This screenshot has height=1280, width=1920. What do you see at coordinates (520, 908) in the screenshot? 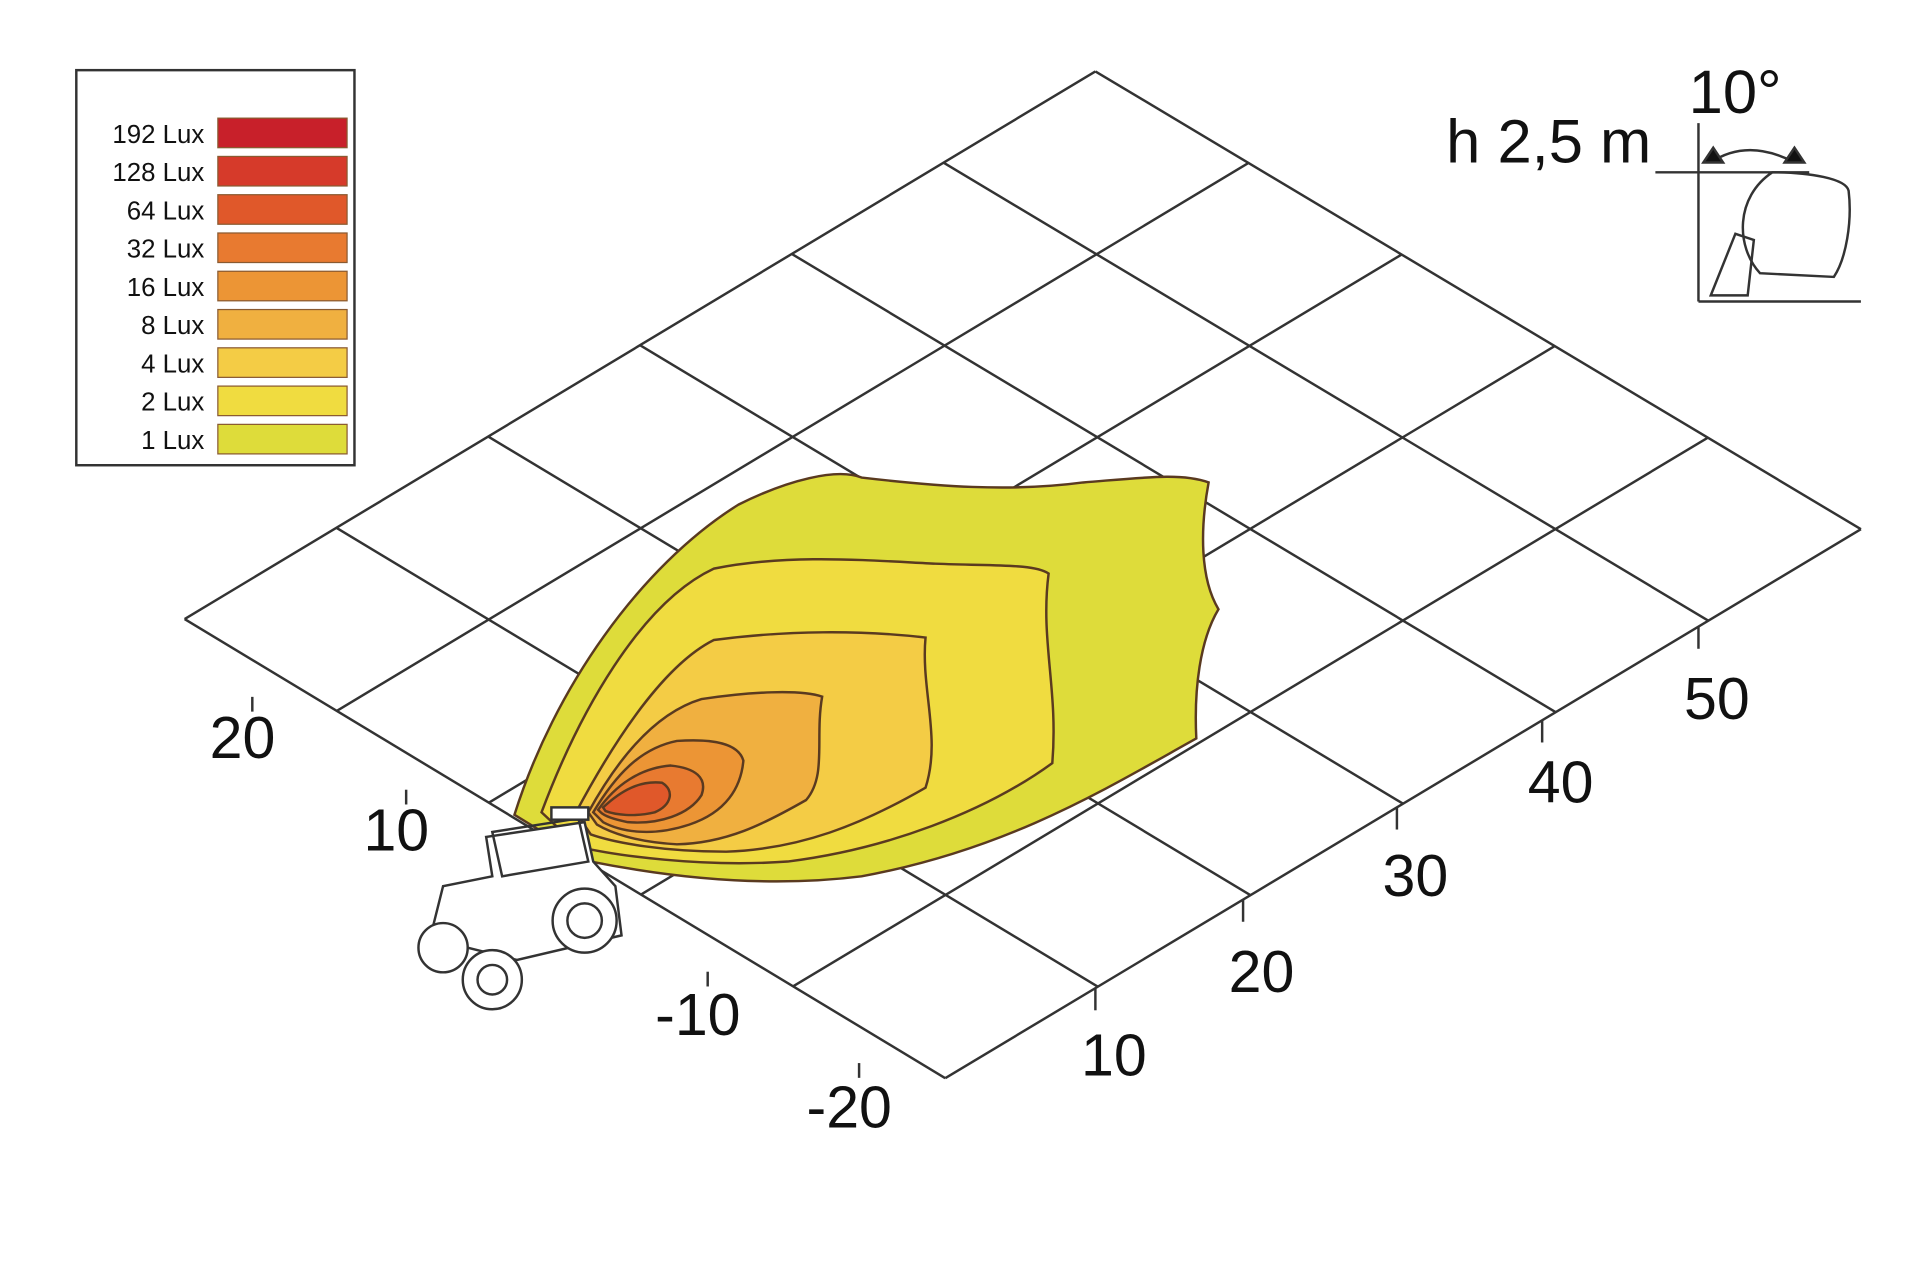
I see `tractor` at bounding box center [520, 908].